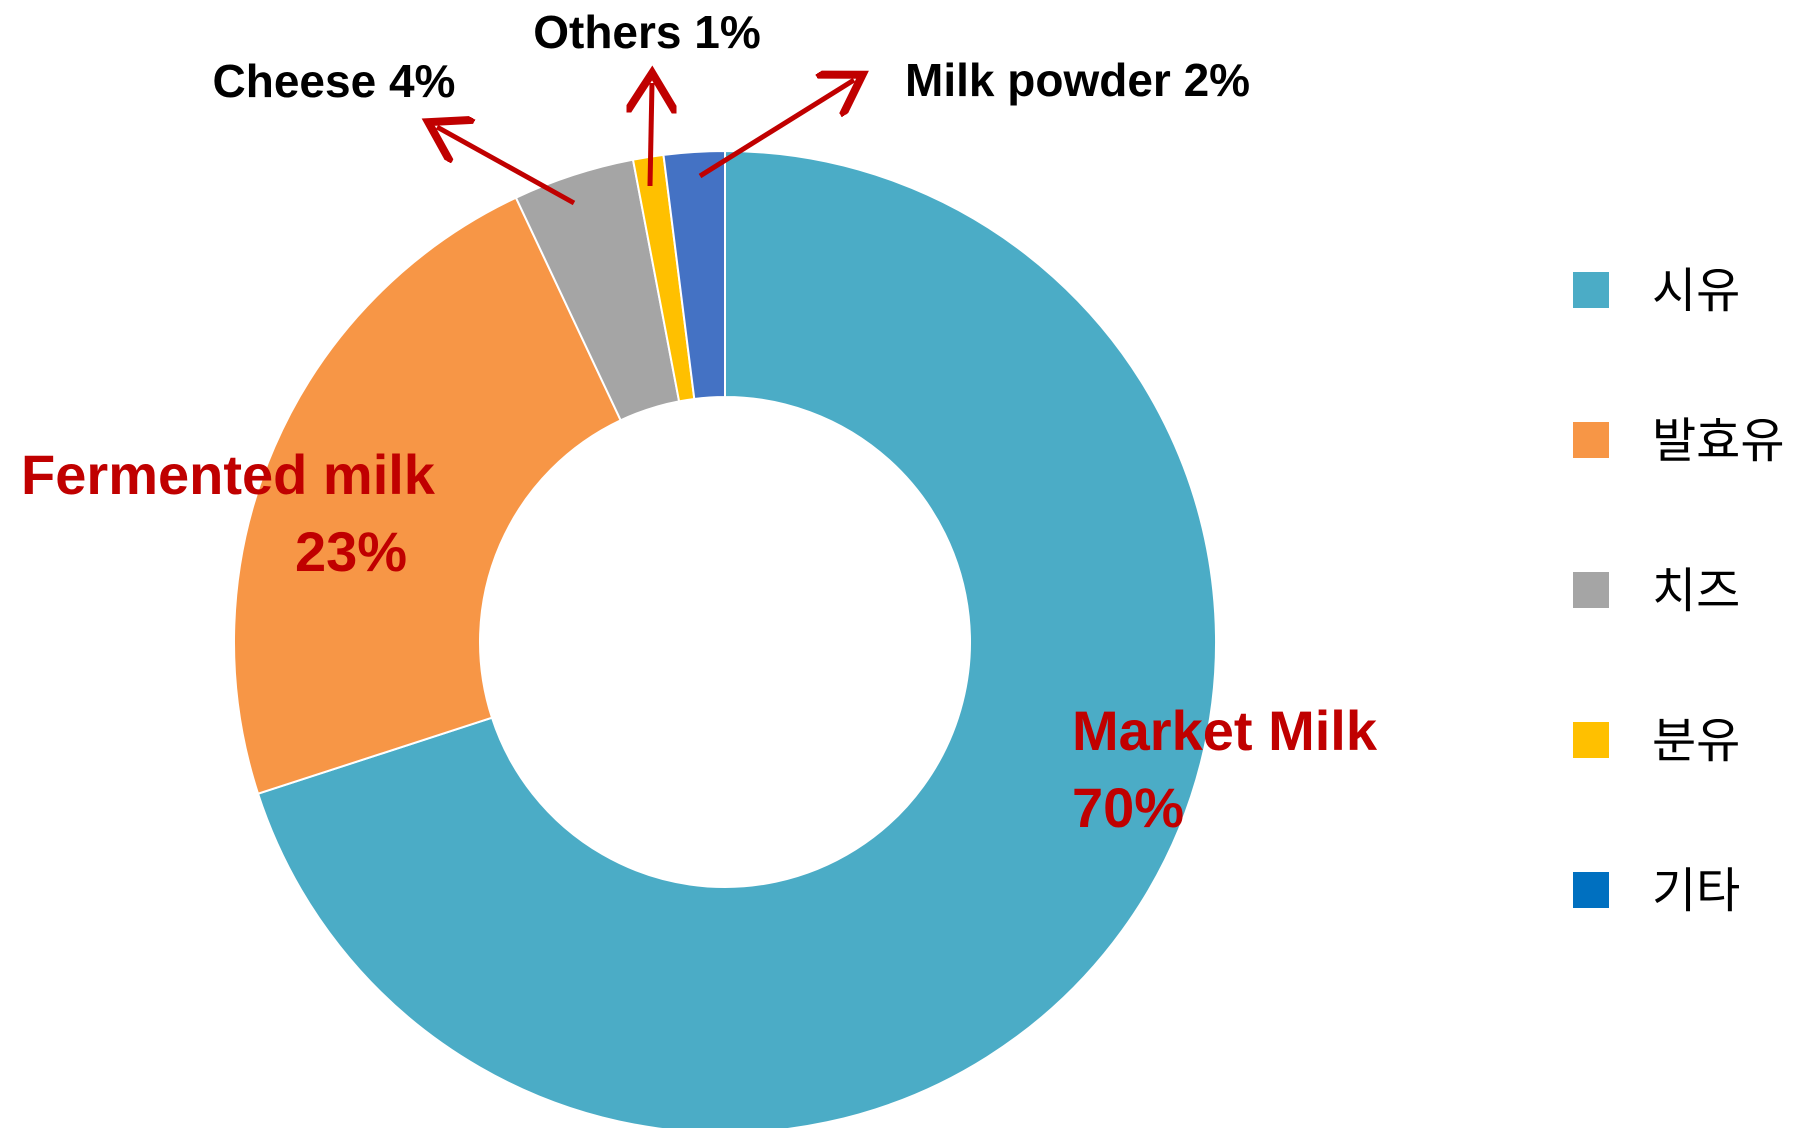 Image resolution: width=1800 pixels, height=1128 pixels. I want to click on legend-item-balhyoyu-label: 발효유, so click(1718, 441).